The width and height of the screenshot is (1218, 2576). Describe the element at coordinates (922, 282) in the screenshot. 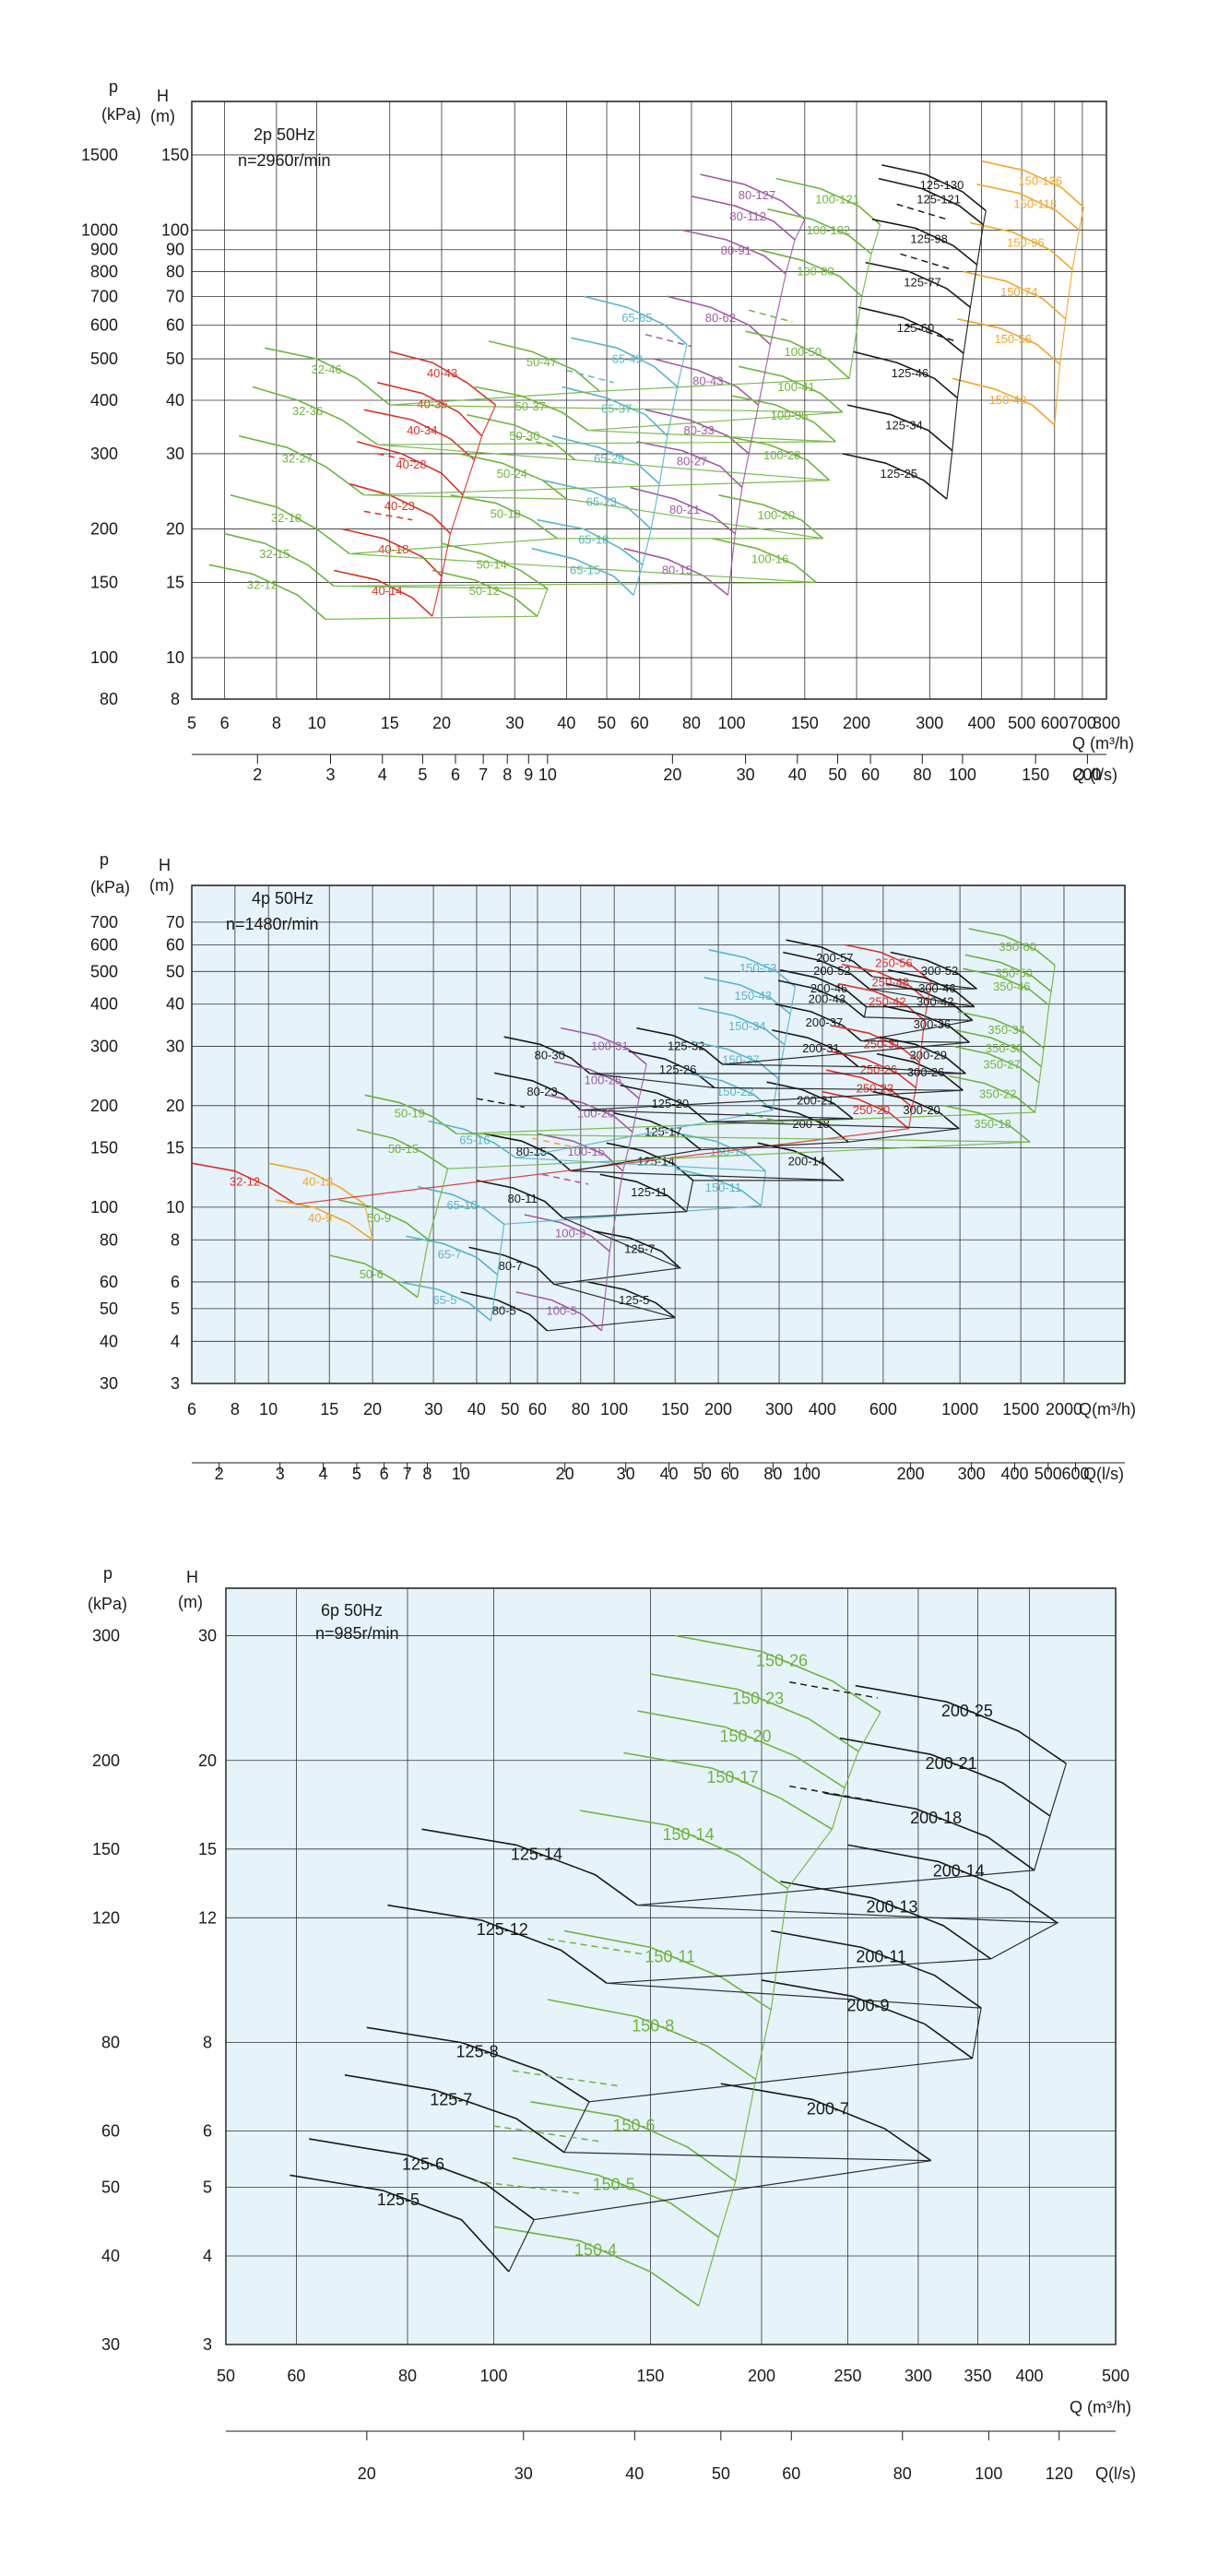

I see `curve-label: 125-77` at that location.